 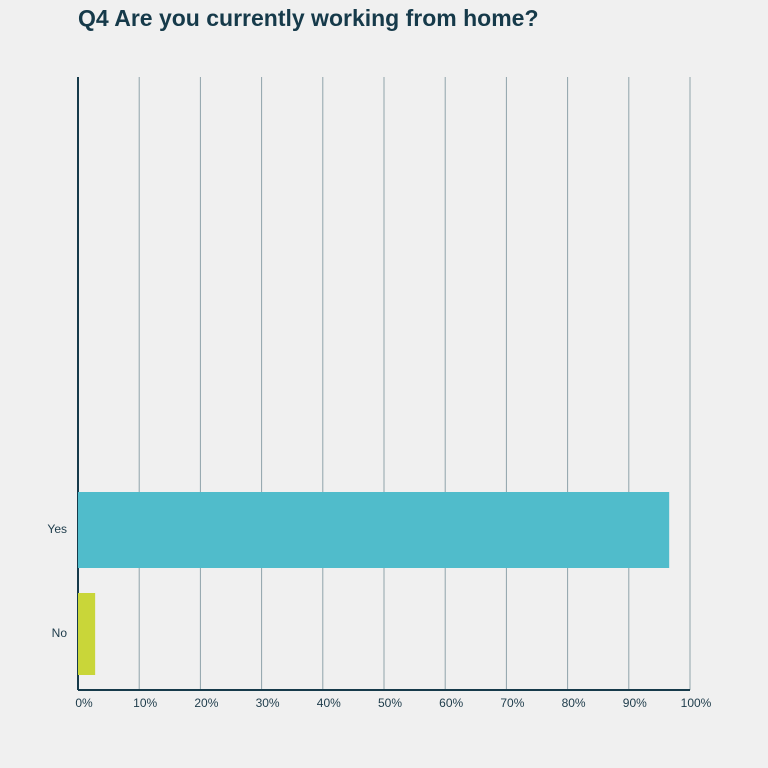 I want to click on x-tick-label: 80%, so click(x=574, y=703).